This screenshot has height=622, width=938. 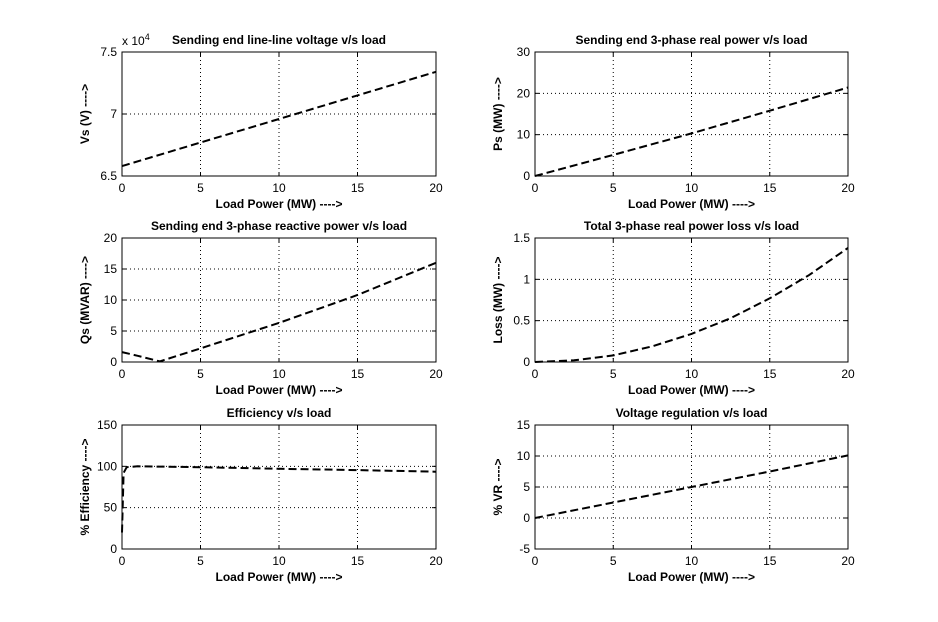 What do you see at coordinates (524, 52) in the screenshot?
I see `y-tick-label: 30` at bounding box center [524, 52].